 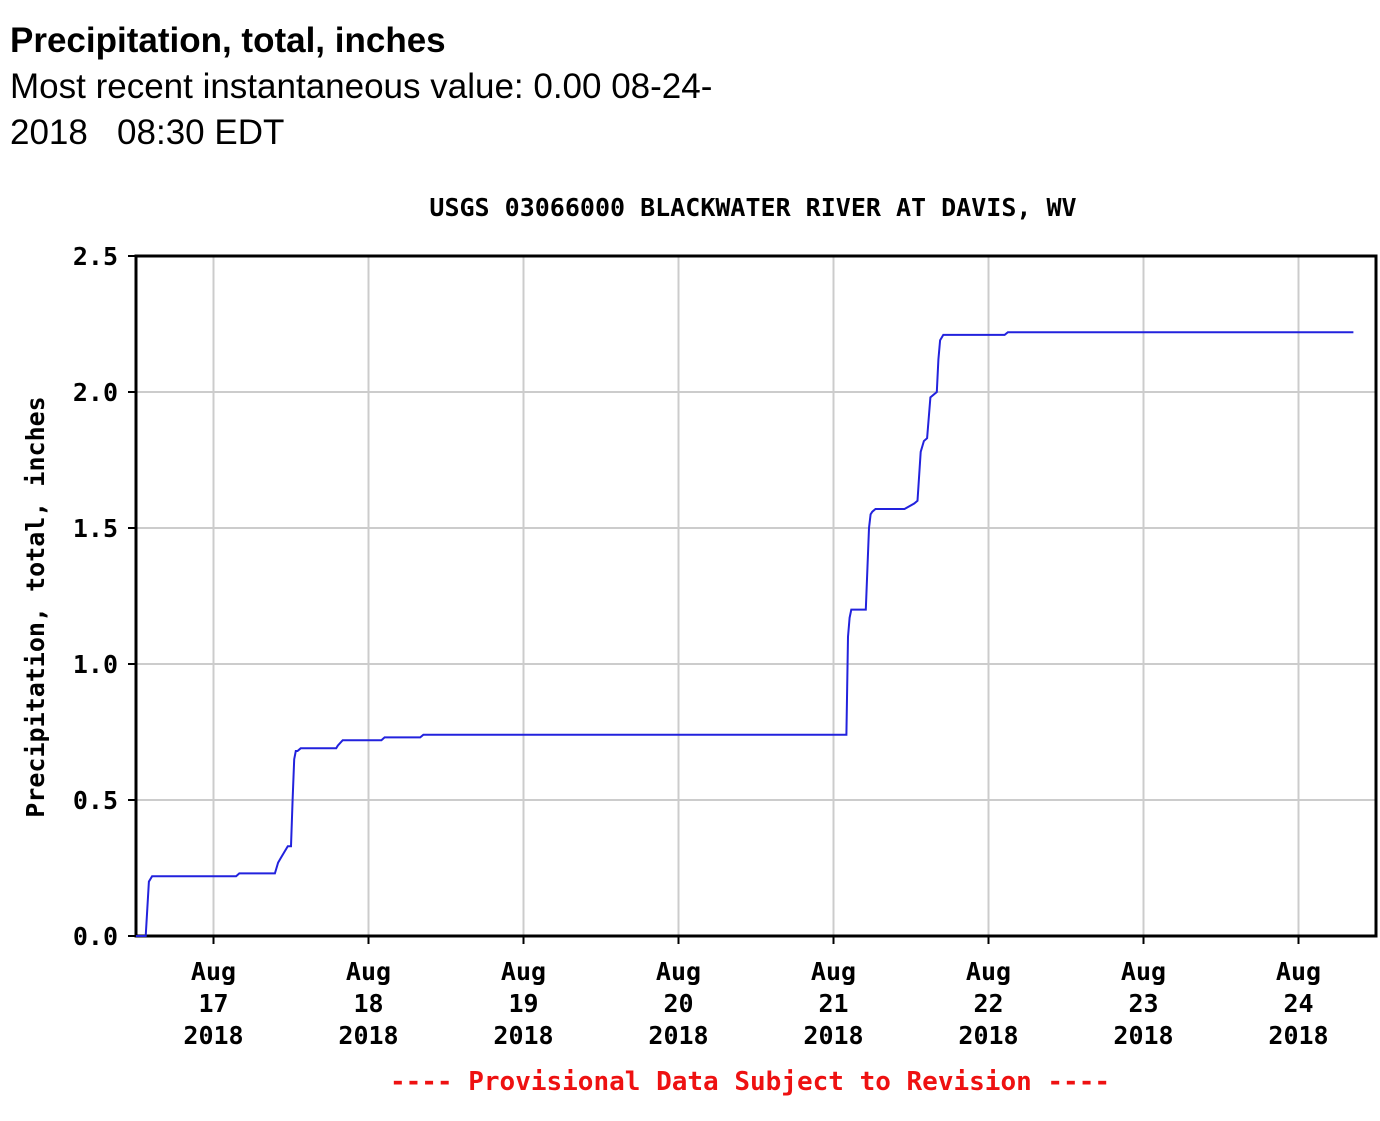 What do you see at coordinates (523, 1003) in the screenshot?
I see `x-tick-label: 19` at bounding box center [523, 1003].